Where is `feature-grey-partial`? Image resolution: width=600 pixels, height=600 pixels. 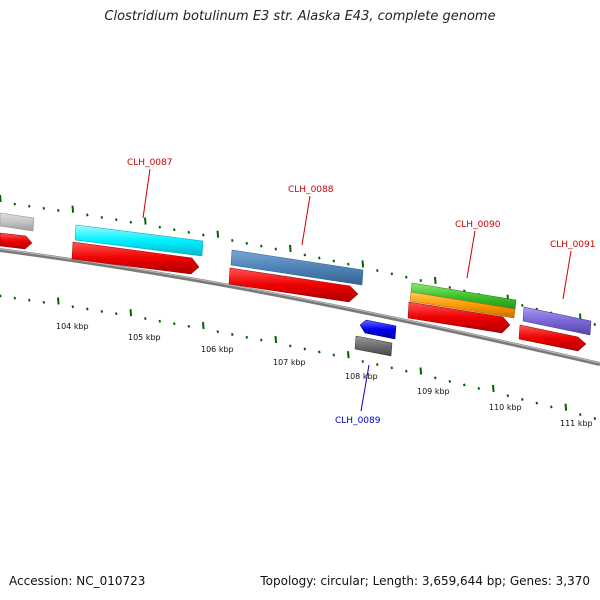 feature-grey-partial is located at coordinates (17, 222).